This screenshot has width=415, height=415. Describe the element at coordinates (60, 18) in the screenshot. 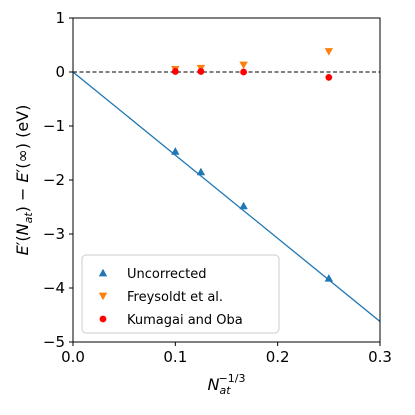

I see `y-tick-label: 1` at that location.